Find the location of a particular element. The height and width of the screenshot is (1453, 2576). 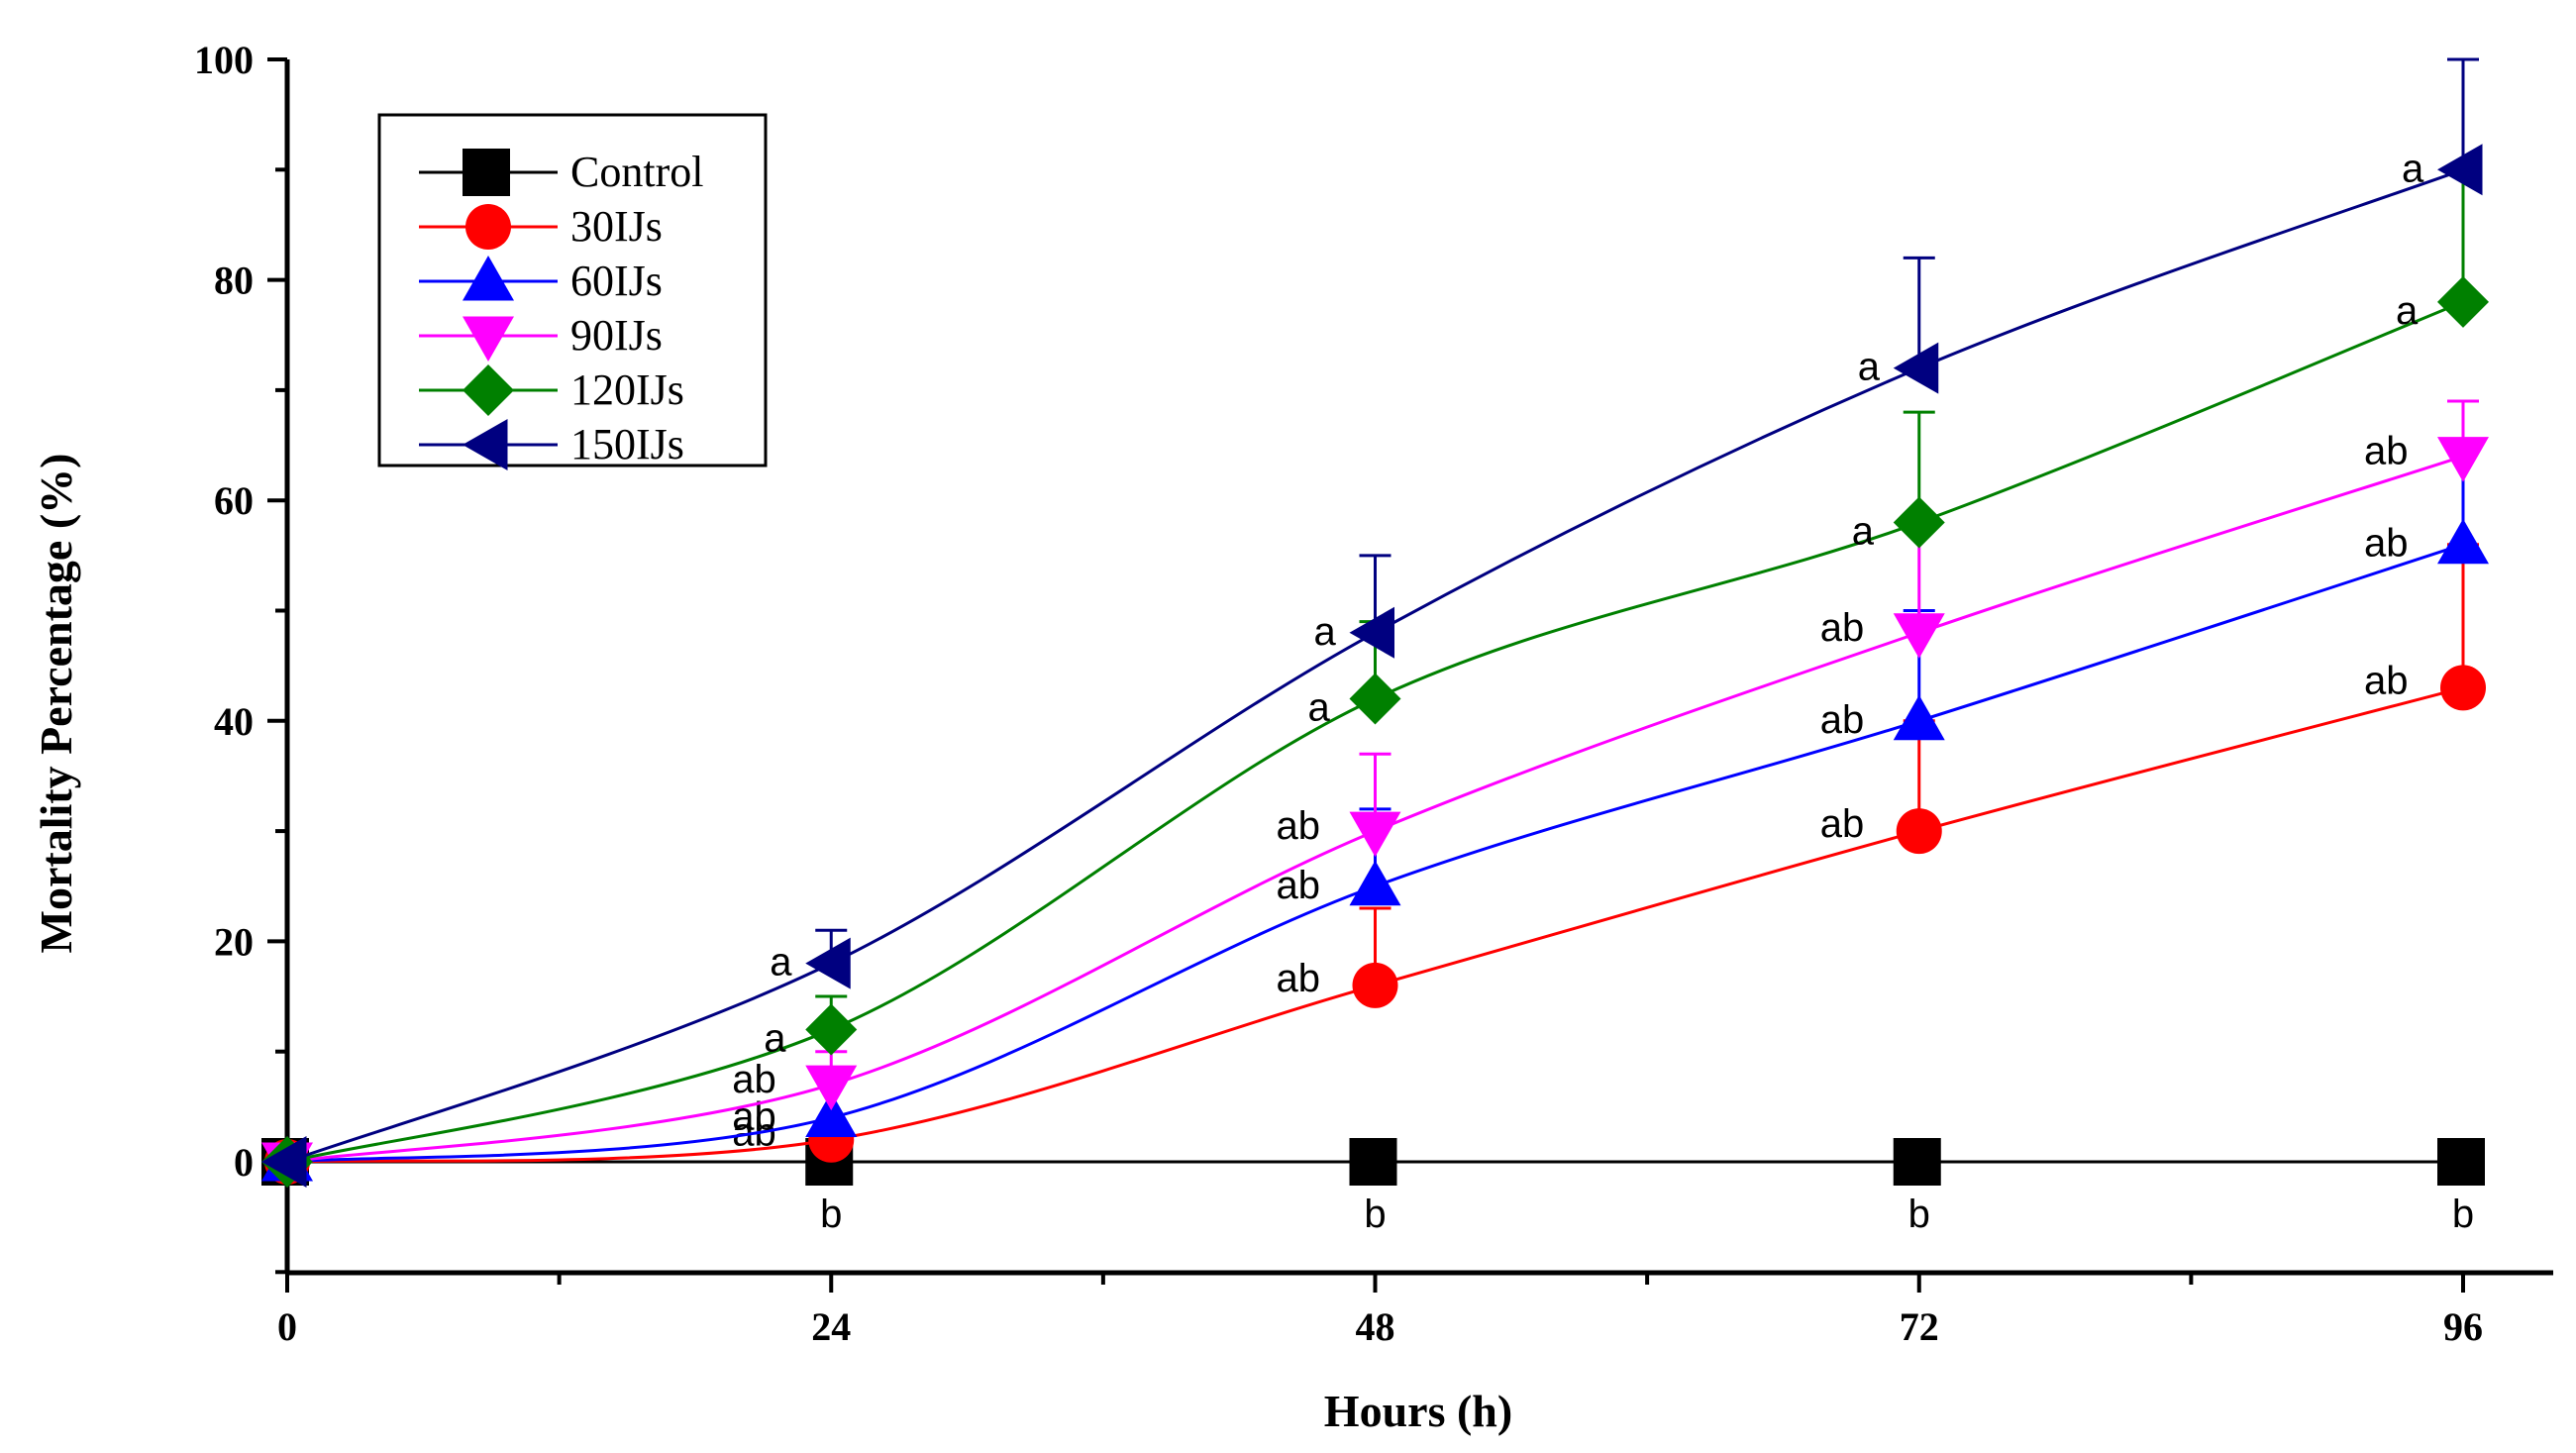

y-axis-title: Mortality Percentage (%) is located at coordinates (56, 704).